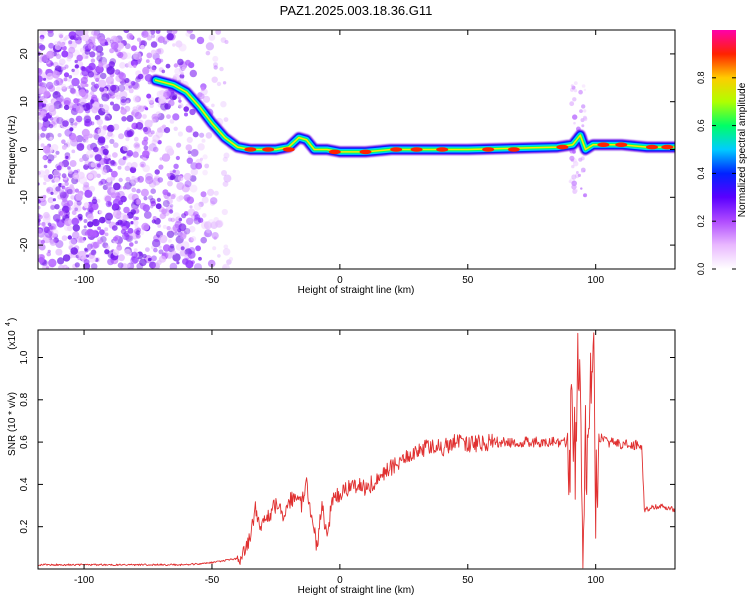  Describe the element at coordinates (701, 125) in the screenshot. I see `colorbar-tick-label: 0.6` at that location.